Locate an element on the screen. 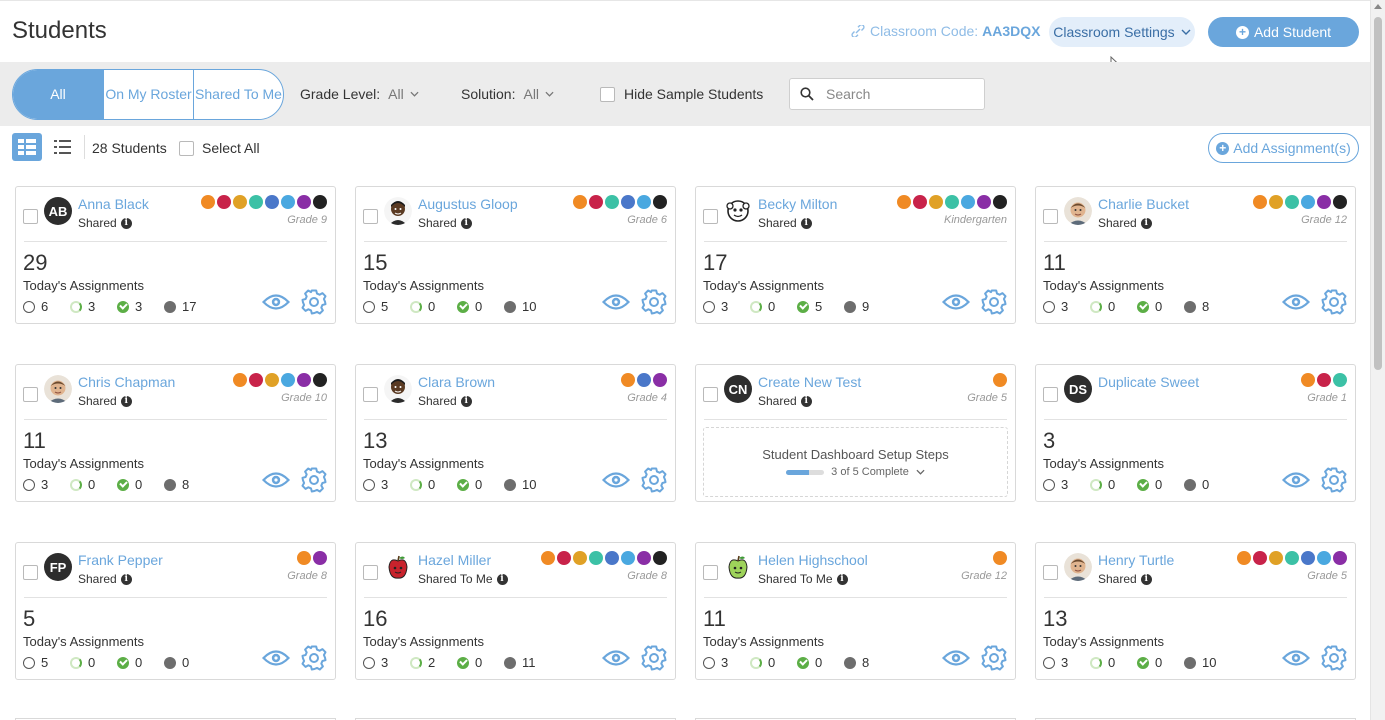  todays-assignments-label: Today's Assignments is located at coordinates (1103, 463).